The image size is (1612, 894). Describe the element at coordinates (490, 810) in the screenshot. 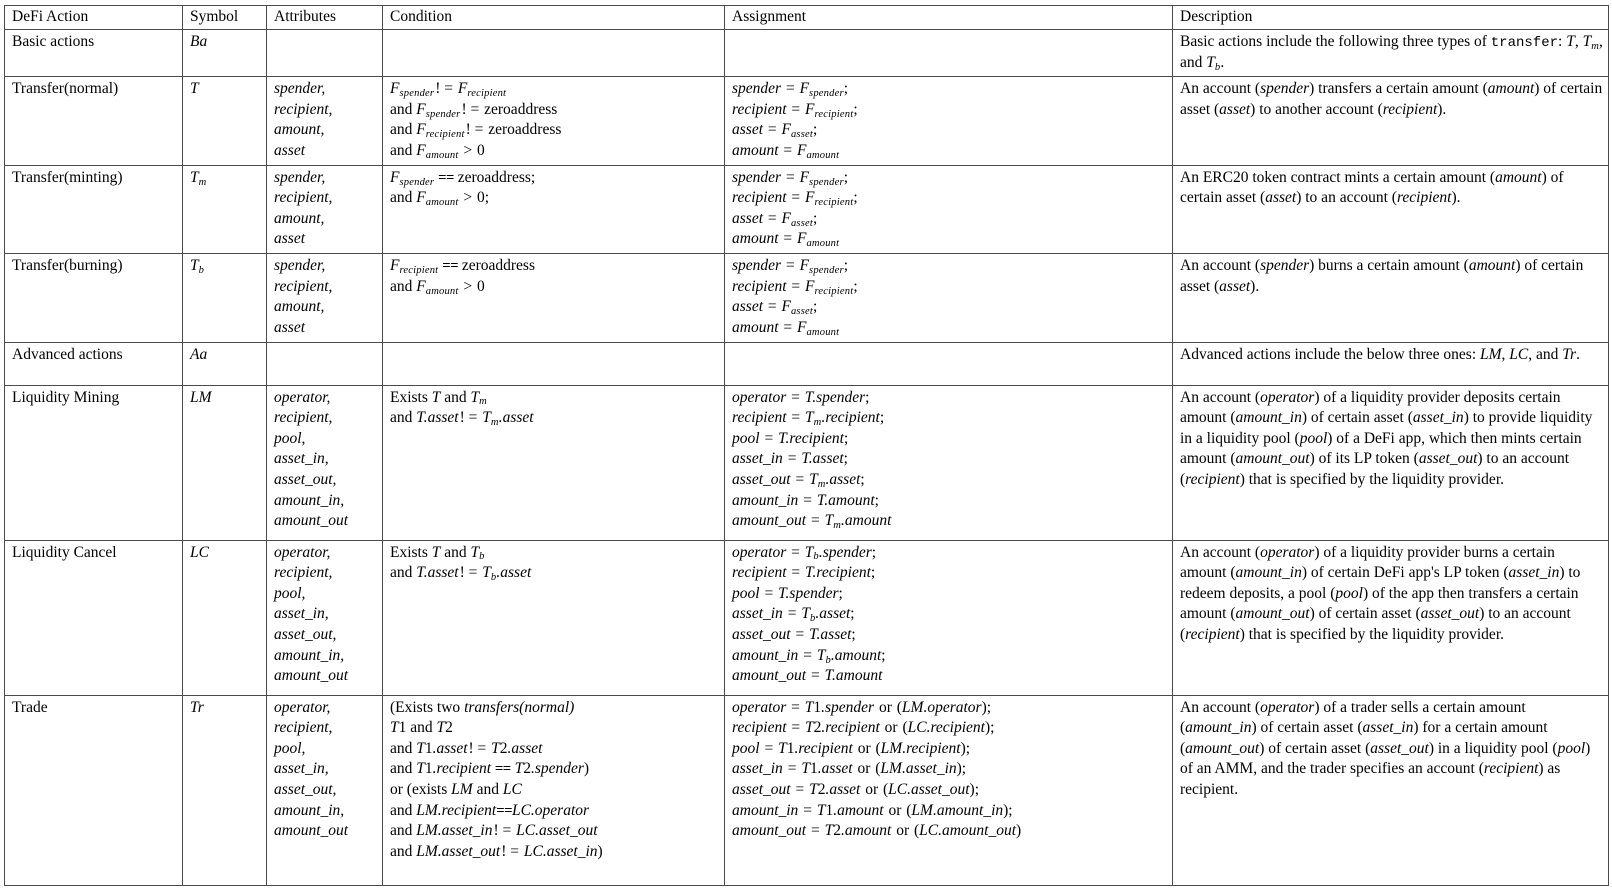

I see `condition-line: and LM.recipient==LC.operator` at that location.